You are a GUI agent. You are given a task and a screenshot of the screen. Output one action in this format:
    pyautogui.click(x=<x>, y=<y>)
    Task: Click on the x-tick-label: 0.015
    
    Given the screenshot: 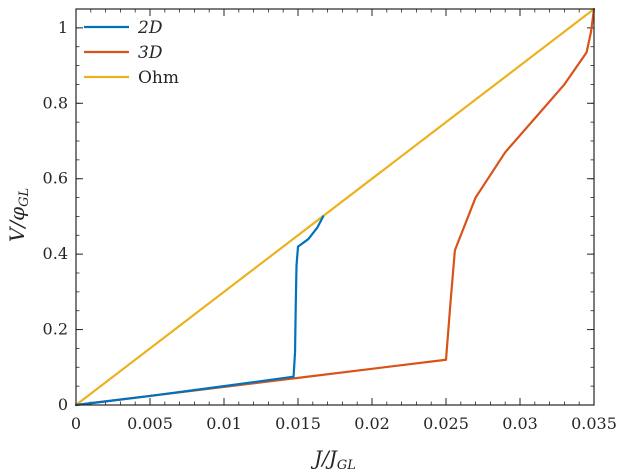 What is the action you would take?
    pyautogui.click(x=298, y=423)
    